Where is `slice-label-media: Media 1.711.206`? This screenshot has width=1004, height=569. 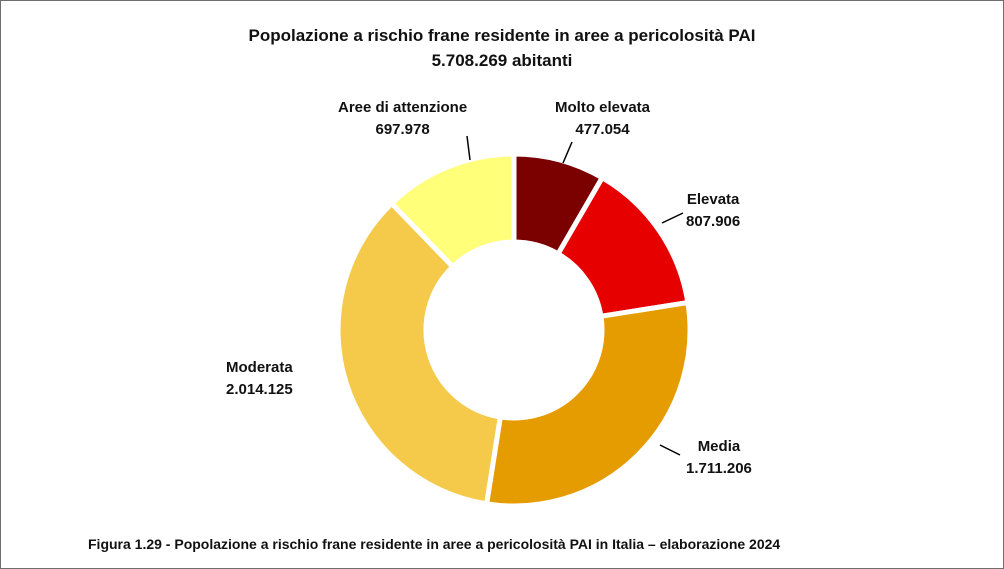 slice-label-media: Media 1.711.206 is located at coordinates (719, 458).